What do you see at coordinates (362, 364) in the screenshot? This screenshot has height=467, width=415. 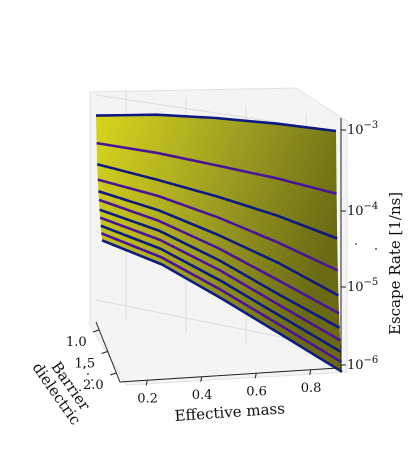 I see `z-tick-label: 10⁻⁶` at bounding box center [362, 364].